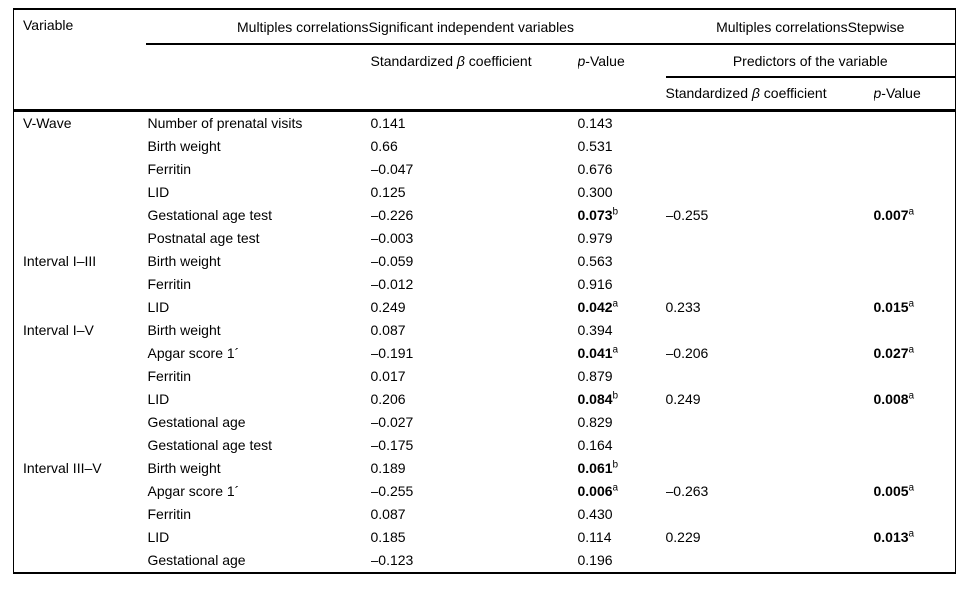 This screenshot has height=594, width=966. I want to click on table-row: Apgar score 1´ –0.191 0.041a –0.206 0.027a, so click(485, 353).